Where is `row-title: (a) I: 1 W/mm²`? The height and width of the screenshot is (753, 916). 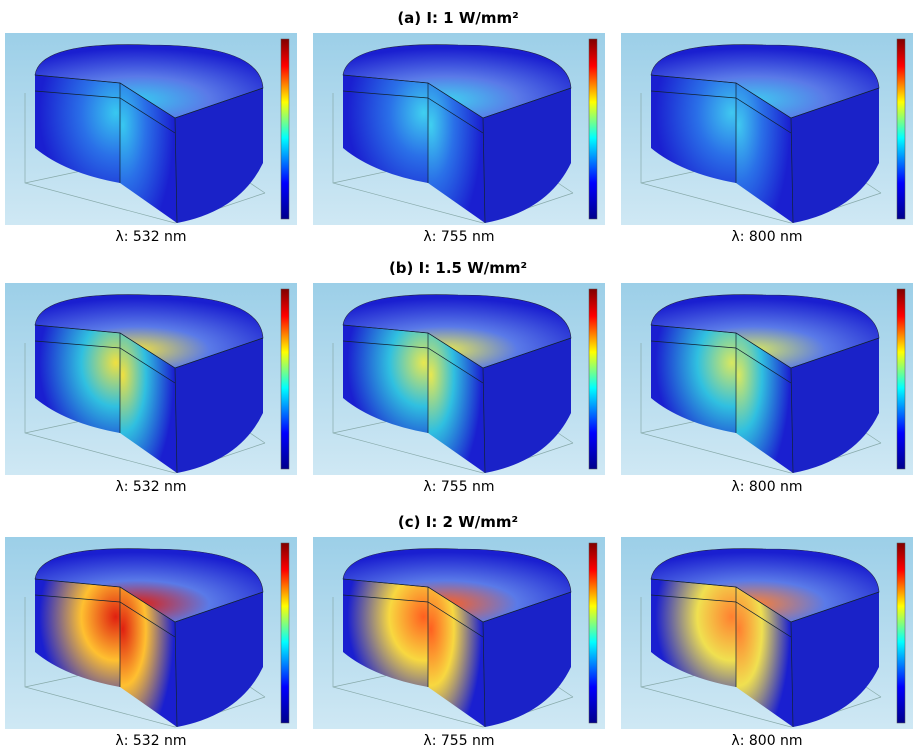 row-title: (a) I: 1 W/mm² is located at coordinates (457, 18).